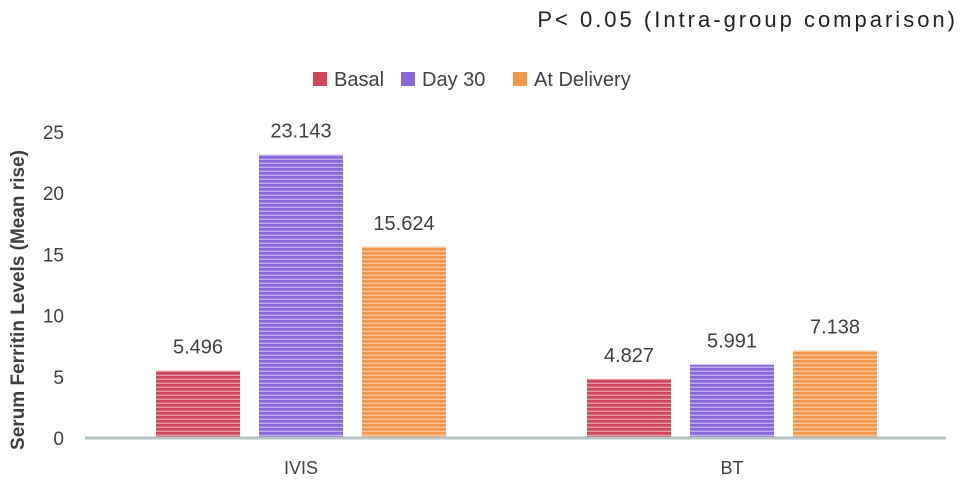  I want to click on data-label-bt-basal: 4.827, so click(629, 356).